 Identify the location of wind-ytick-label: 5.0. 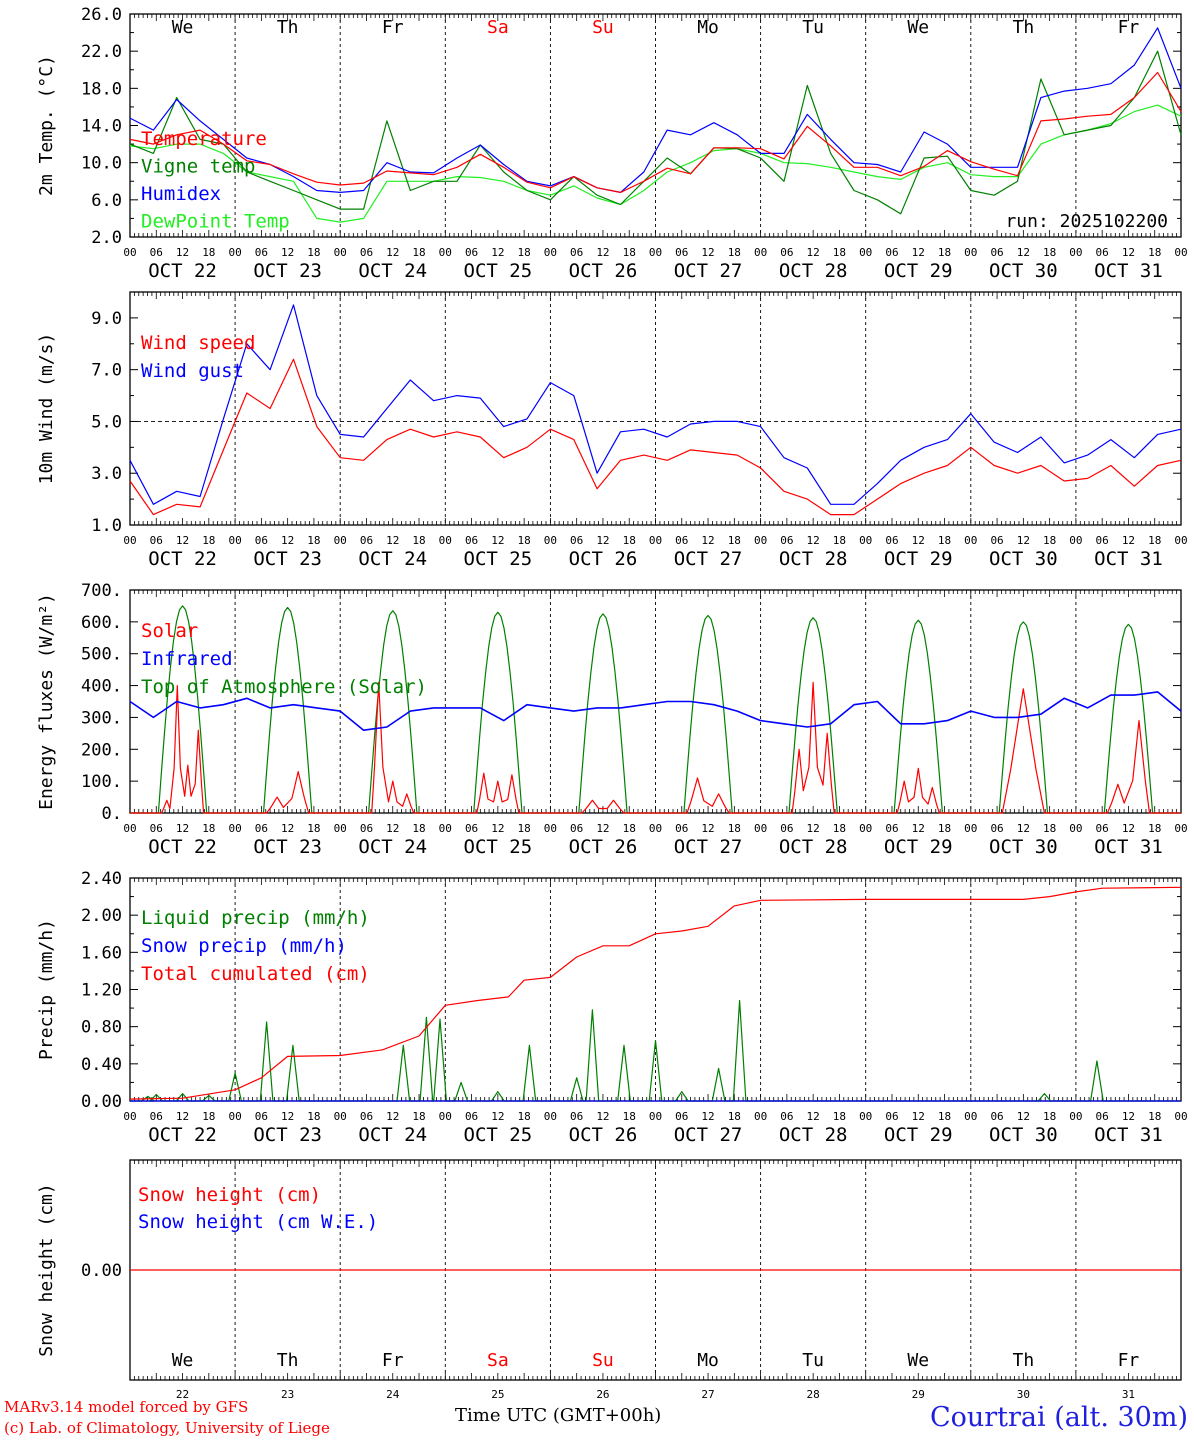
(106, 422).